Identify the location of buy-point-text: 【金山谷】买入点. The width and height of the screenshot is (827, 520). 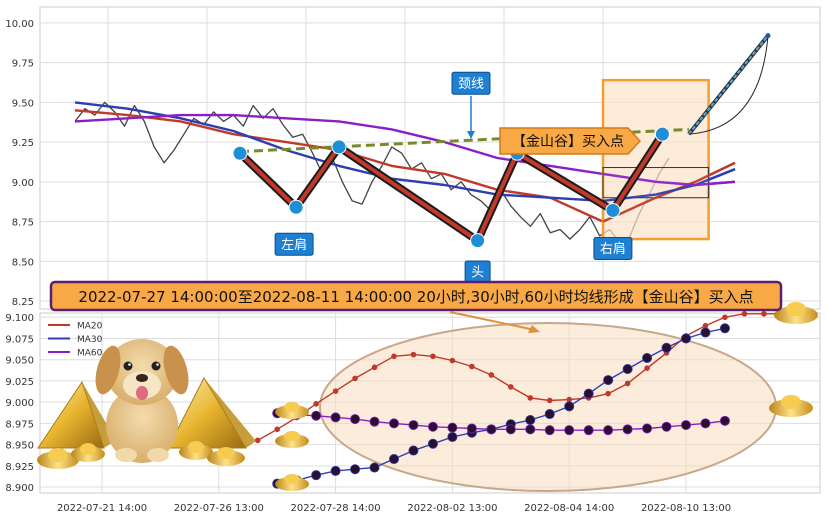
(568, 142).